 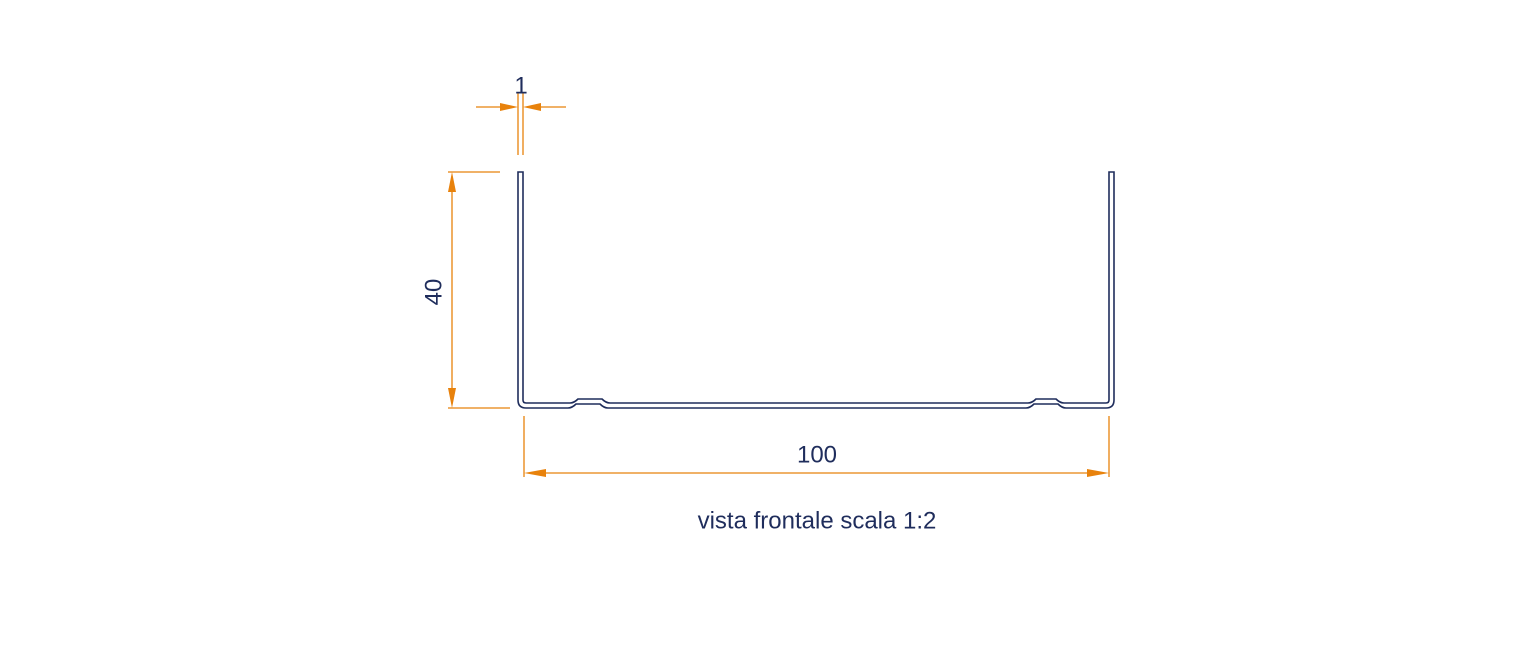 What do you see at coordinates (817, 454) in the screenshot?
I see `width-label: 100` at bounding box center [817, 454].